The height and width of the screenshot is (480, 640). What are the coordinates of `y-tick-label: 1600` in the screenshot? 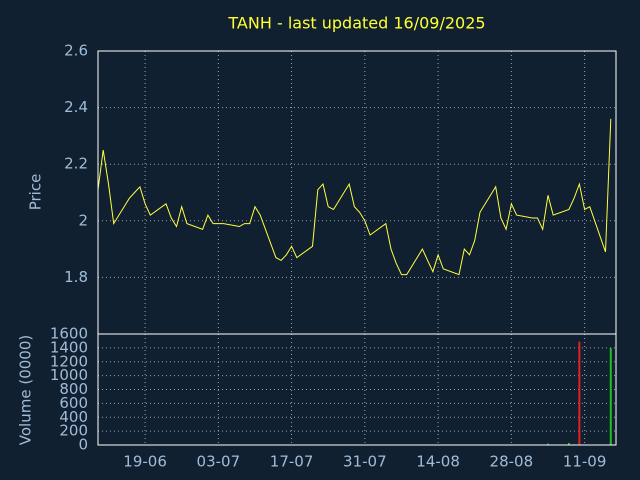 It's located at (69, 334).